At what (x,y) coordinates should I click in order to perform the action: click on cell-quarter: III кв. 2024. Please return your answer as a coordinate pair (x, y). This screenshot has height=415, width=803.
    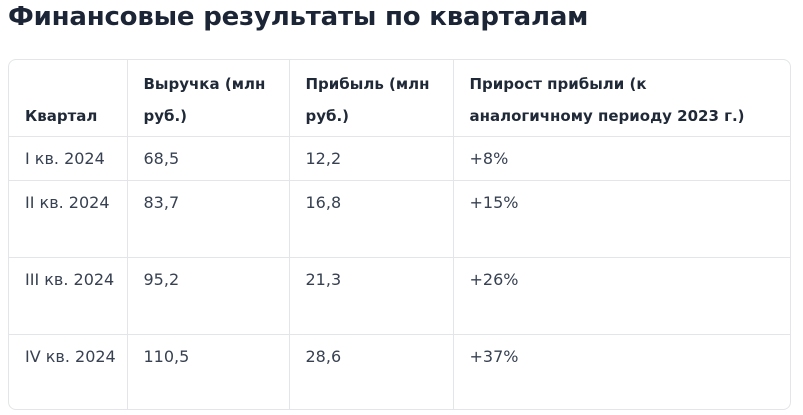
    Looking at the image, I should click on (68, 296).